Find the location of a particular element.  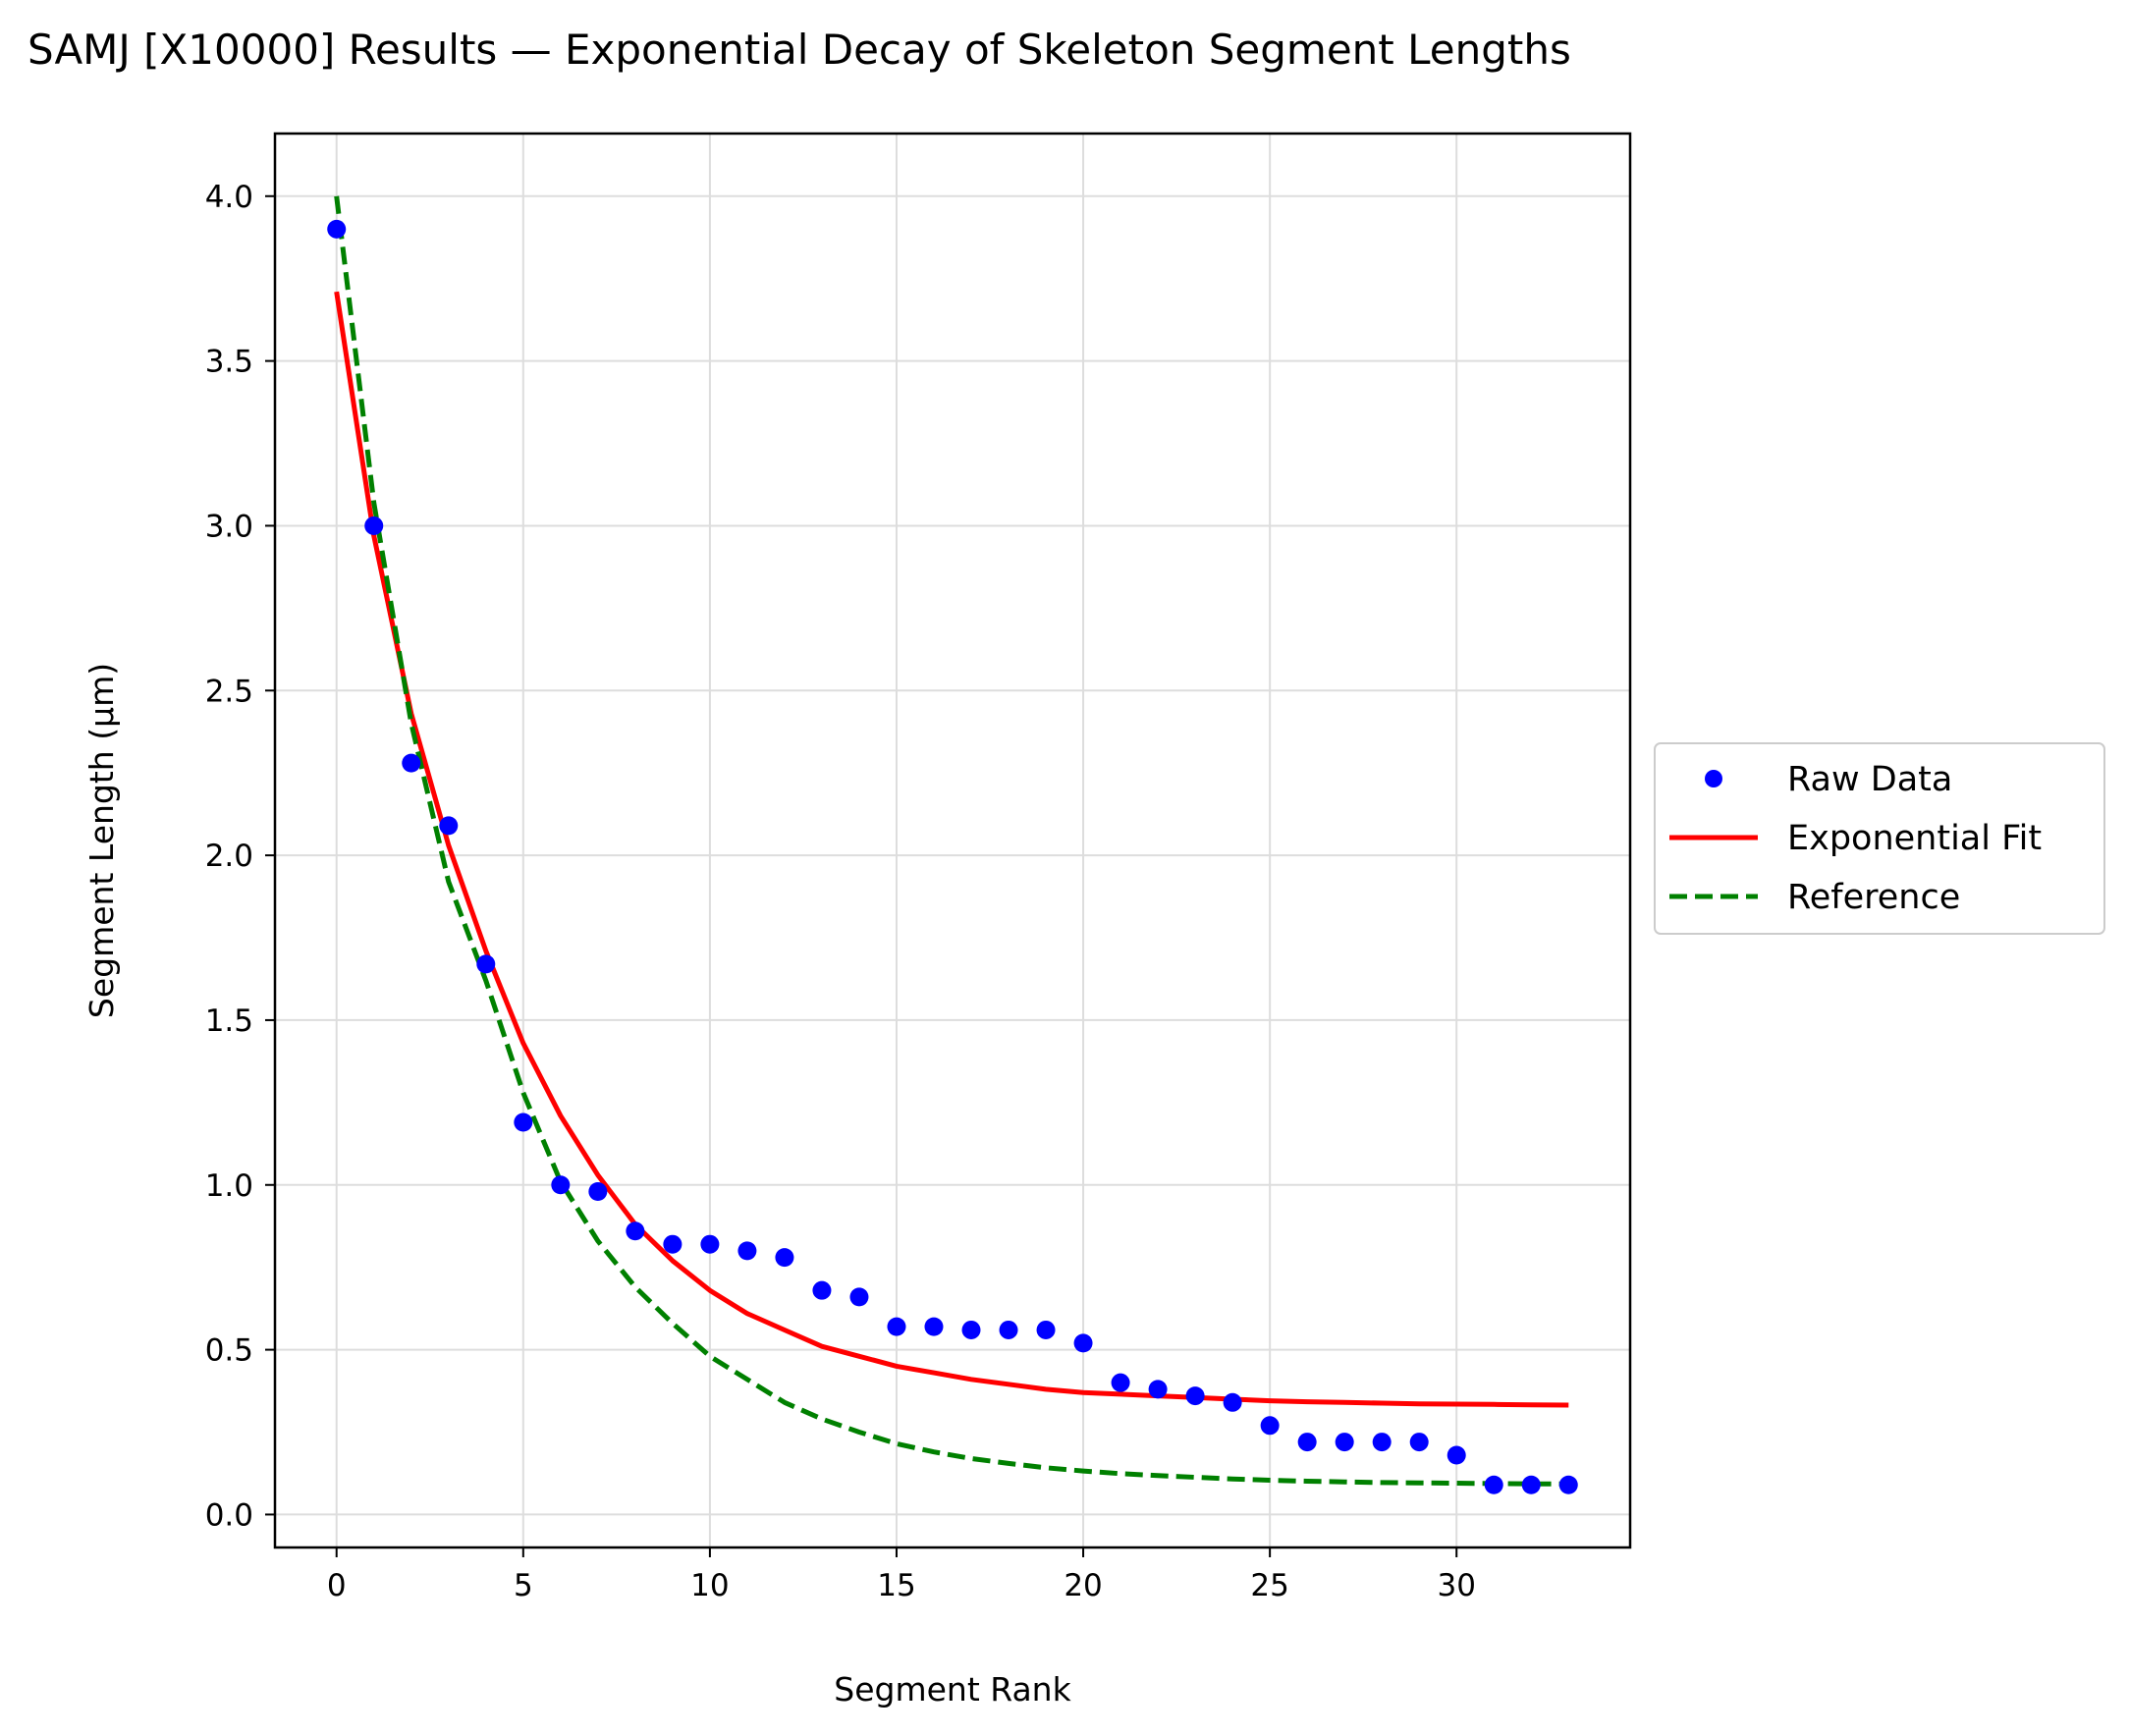

x-axis-ticks: 0 5 10 15 20 25 30 is located at coordinates (901, 1575).